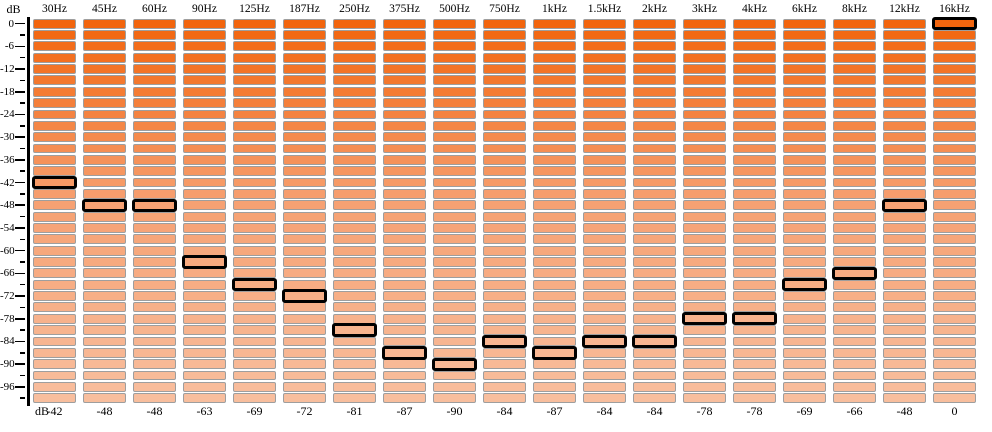 This screenshot has height=432, width=992. What do you see at coordinates (54, 216) in the screenshot?
I see `eq-slider-30Hz` at bounding box center [54, 216].